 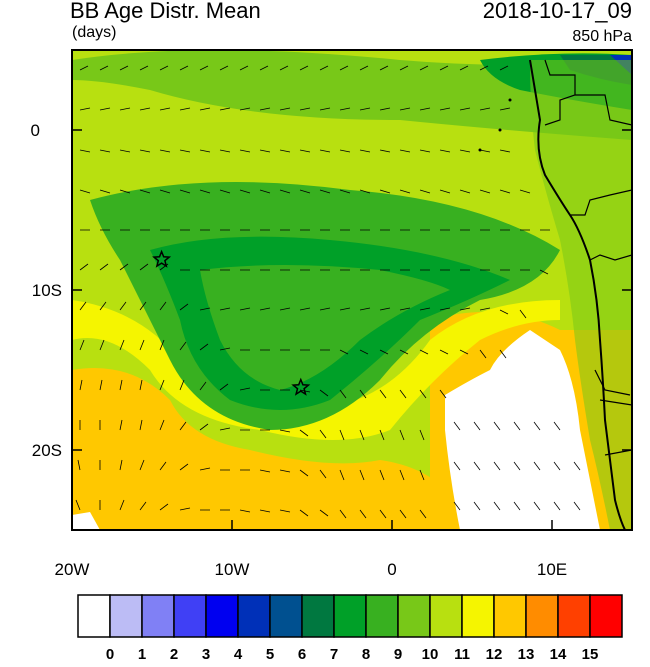 What do you see at coordinates (270, 654) in the screenshot?
I see `colorbar-label: 5` at bounding box center [270, 654].